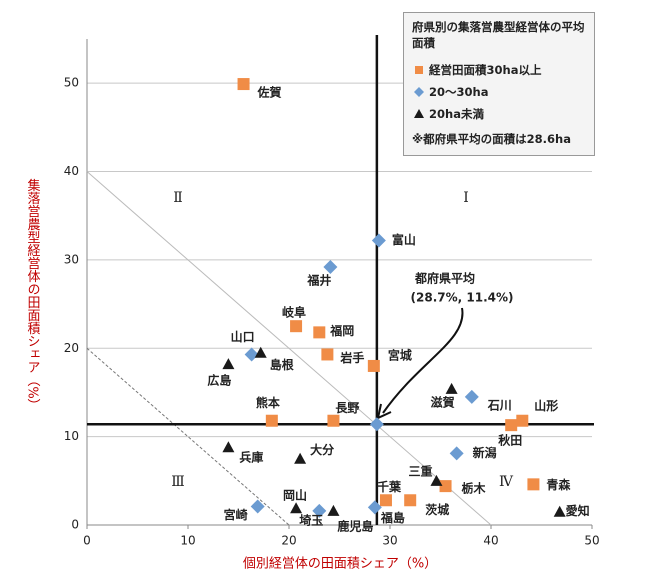 Image resolution: width=658 pixels, height=581 pixels. I want to click on average-value-label: (28.7%, 11.4%), so click(462, 298).